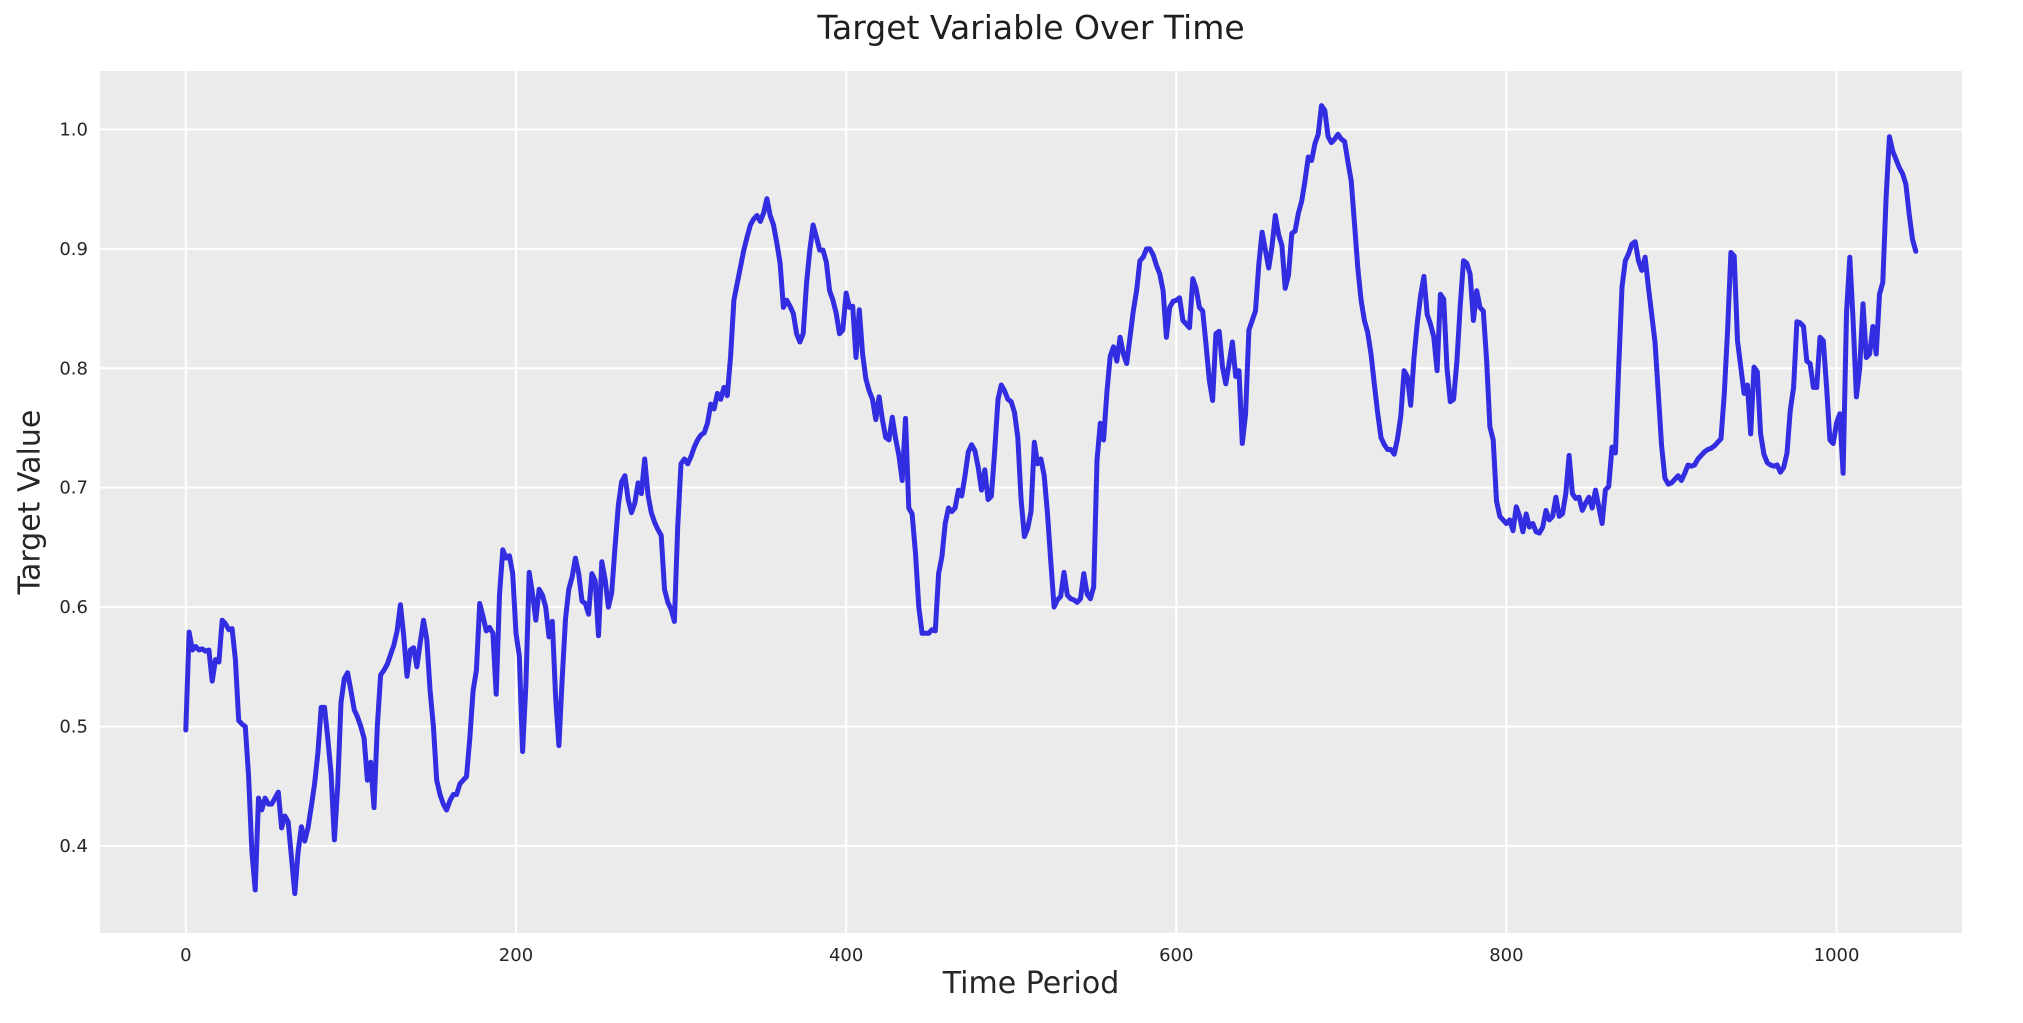 This screenshot has height=1023, width=2023. What do you see at coordinates (73, 607) in the screenshot?
I see `y-tick-label: 0.6` at bounding box center [73, 607].